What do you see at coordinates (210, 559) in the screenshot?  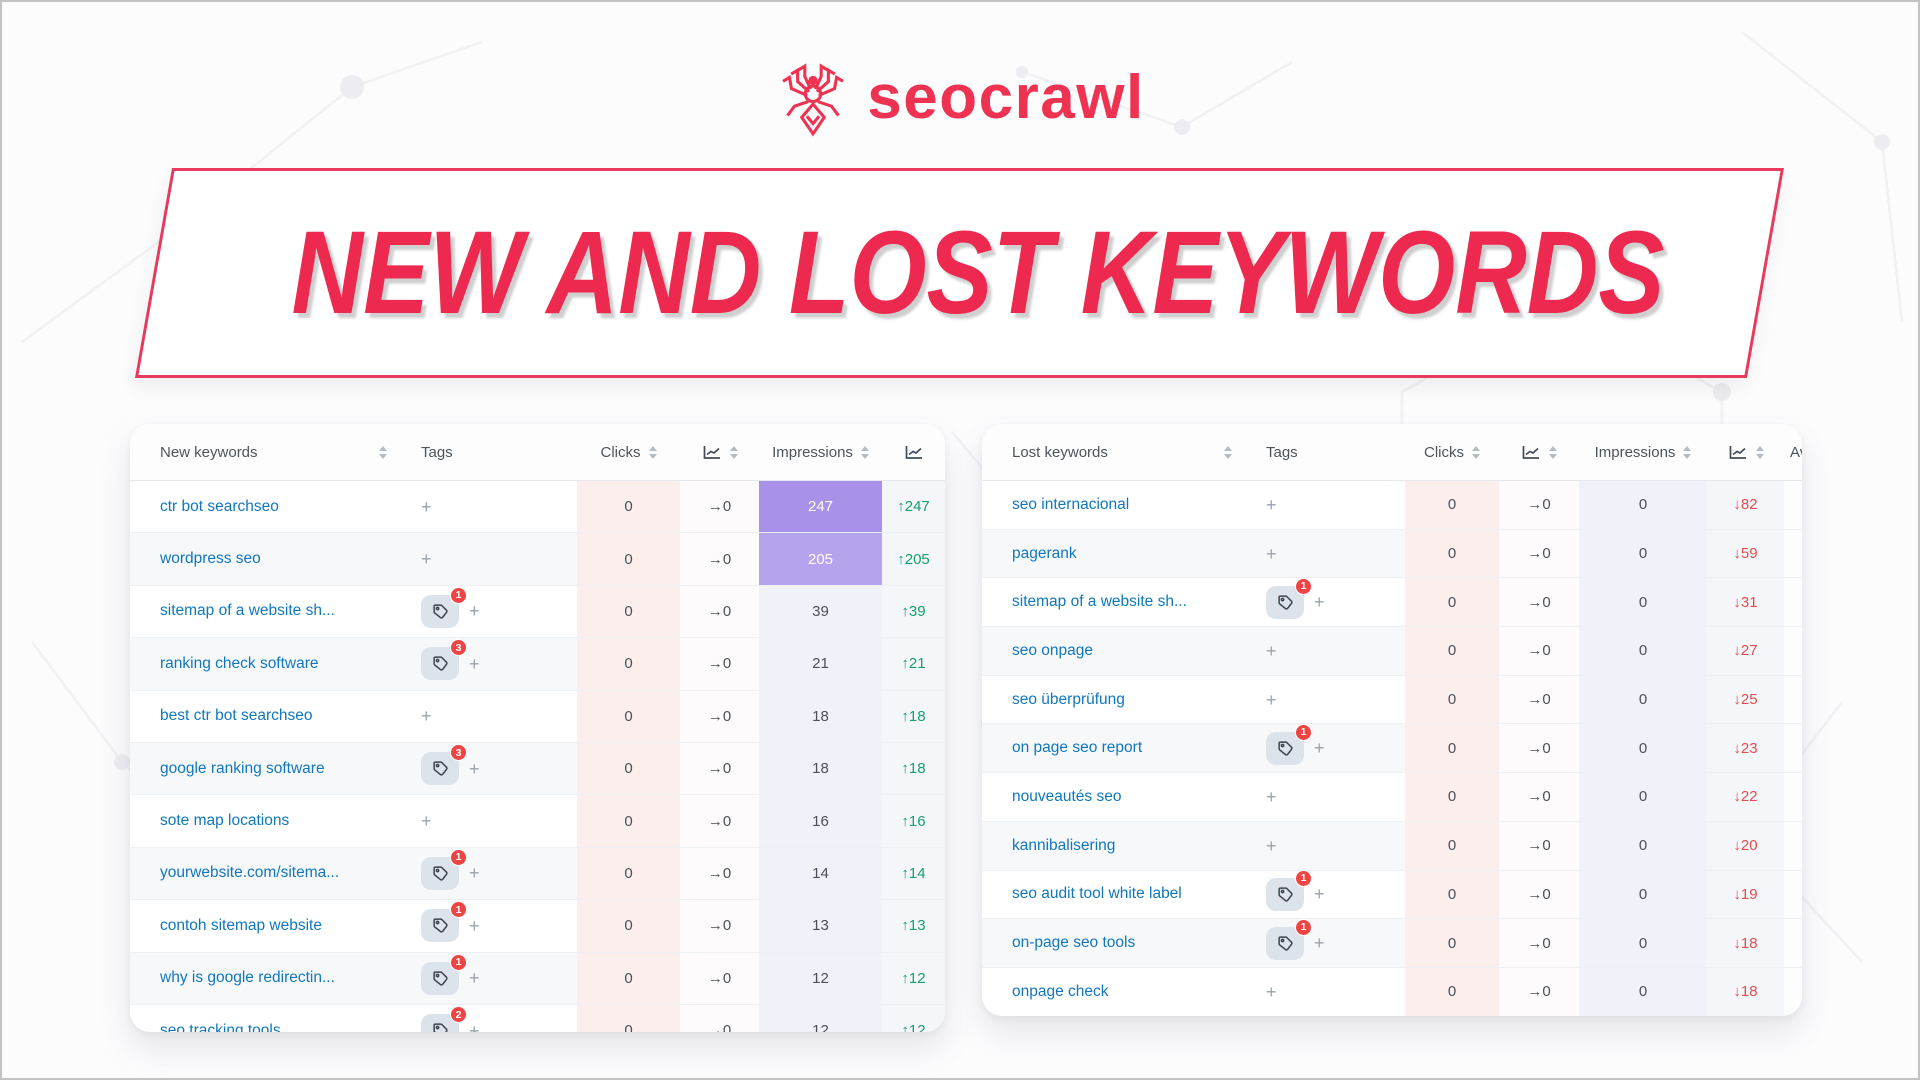 I see `keyword-link: wordpress seo` at bounding box center [210, 559].